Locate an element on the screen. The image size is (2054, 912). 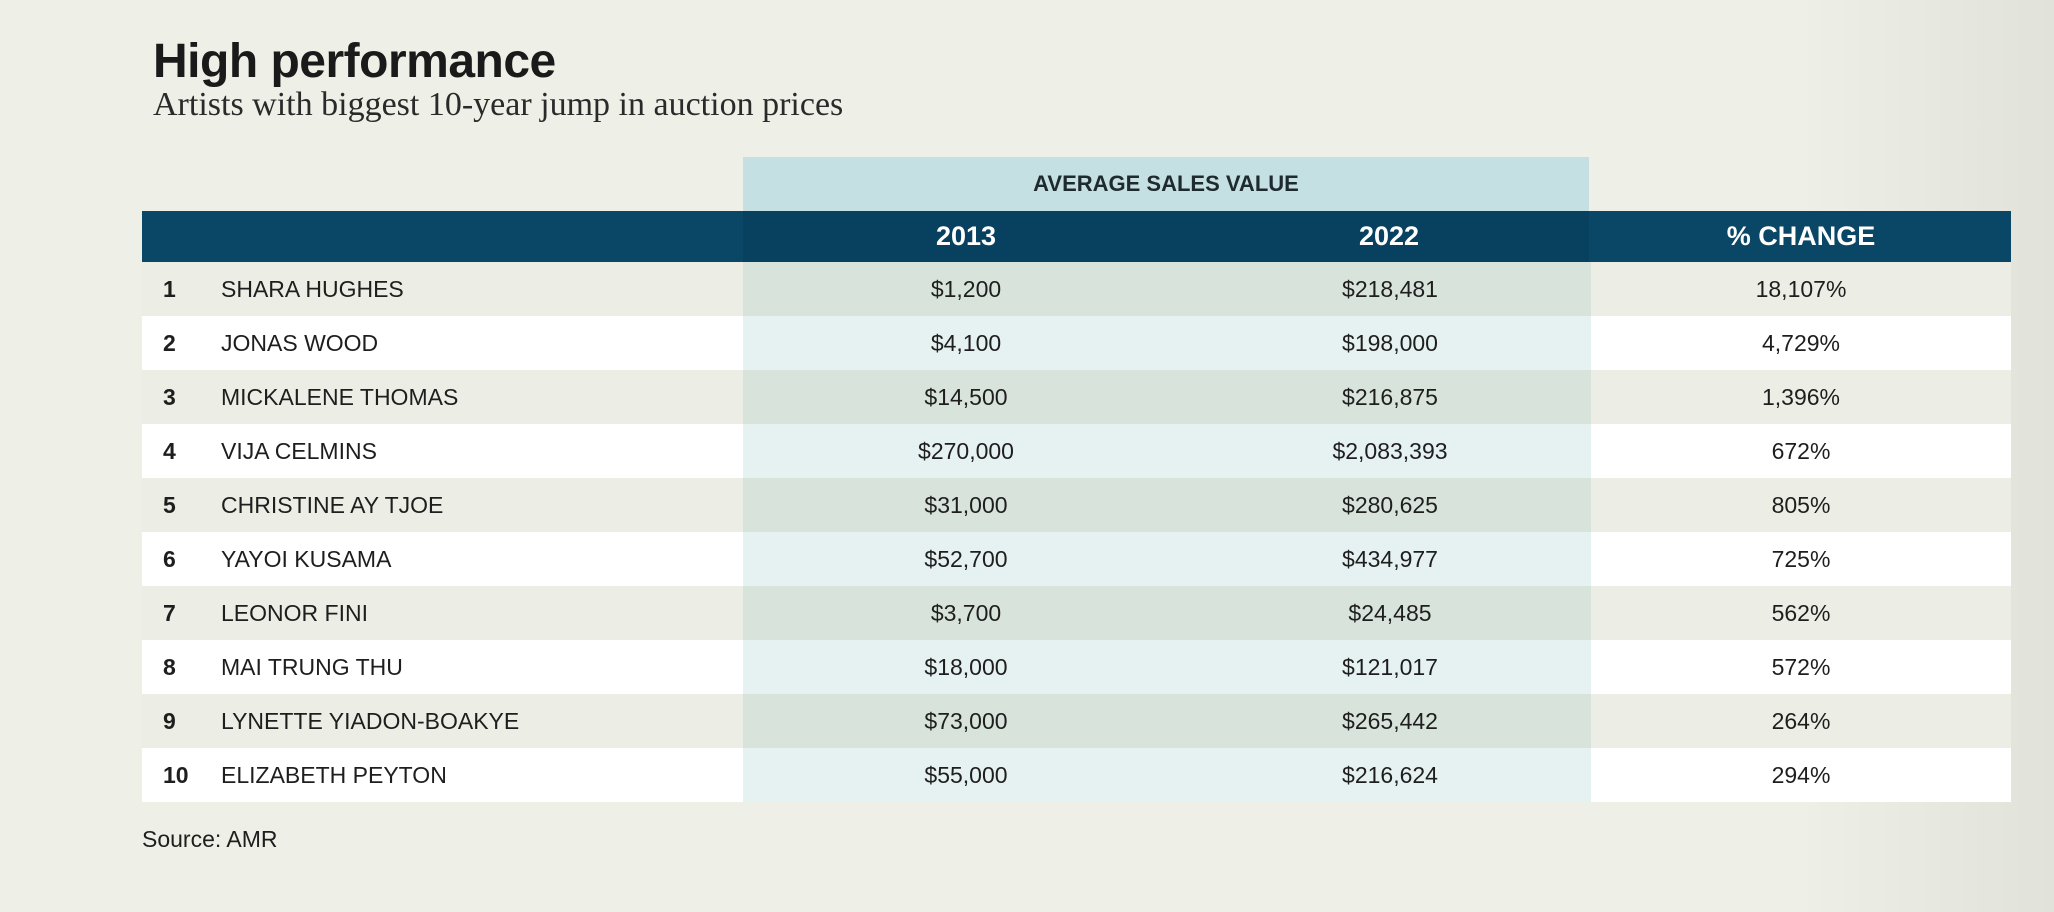
value-2013-cell: $1,200 is located at coordinates (966, 289).